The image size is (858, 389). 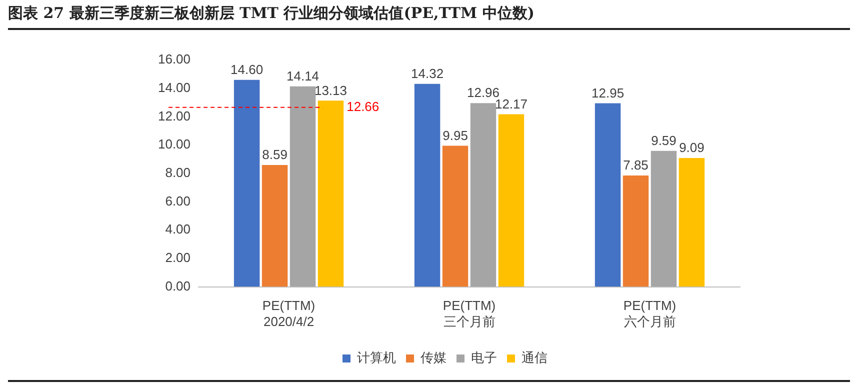 I want to click on ref-line-label: 12.66, so click(x=363, y=106).